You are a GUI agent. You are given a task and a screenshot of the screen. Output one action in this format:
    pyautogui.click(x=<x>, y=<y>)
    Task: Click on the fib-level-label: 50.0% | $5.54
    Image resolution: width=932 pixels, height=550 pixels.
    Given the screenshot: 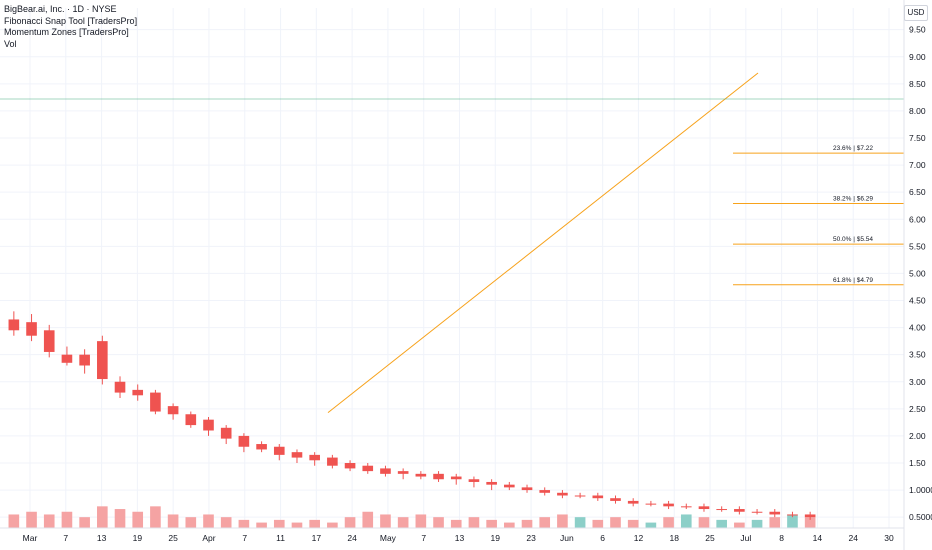 What is the action you would take?
    pyautogui.click(x=853, y=239)
    